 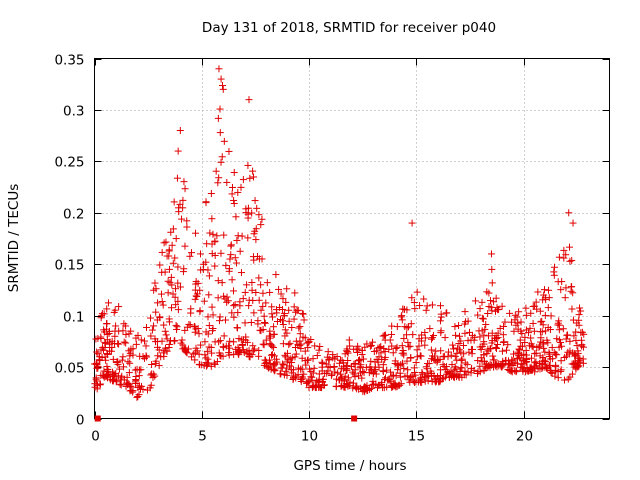 I want to click on y-tick-label: 0.25, so click(x=69, y=163).